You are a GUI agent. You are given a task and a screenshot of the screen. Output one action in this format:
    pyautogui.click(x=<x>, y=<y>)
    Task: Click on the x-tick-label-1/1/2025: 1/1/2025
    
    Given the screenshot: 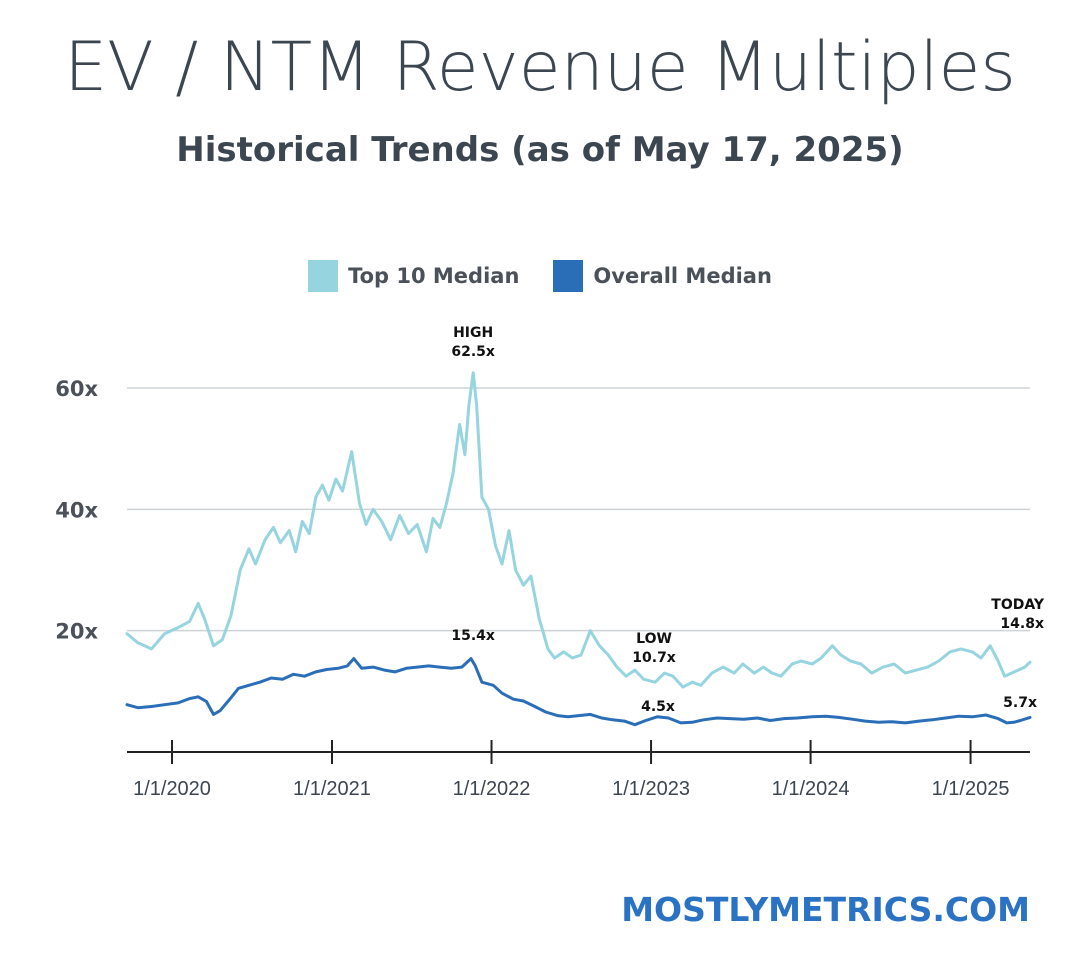 What is the action you would take?
    pyautogui.click(x=971, y=789)
    